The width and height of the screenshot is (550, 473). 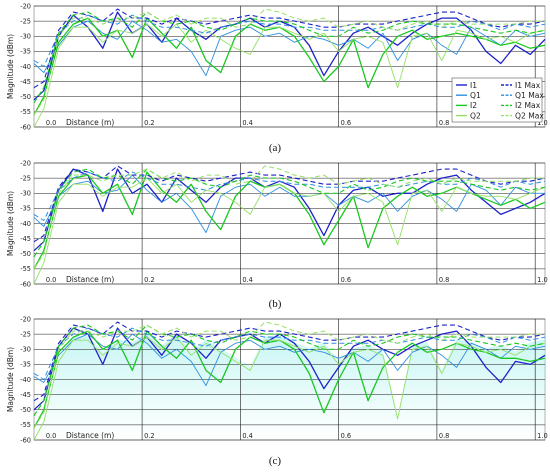 I want to click on panel-caption: (a), so click(x=275, y=148).